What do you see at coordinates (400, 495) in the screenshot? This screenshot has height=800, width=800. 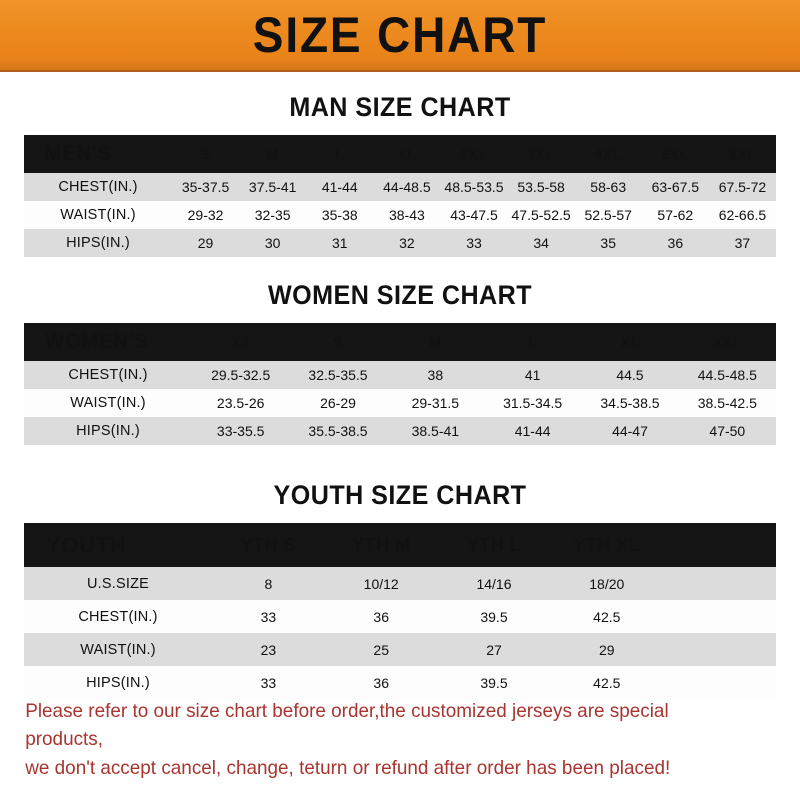 I see `youth-section-title: YOUTH SIZE CHART` at bounding box center [400, 495].